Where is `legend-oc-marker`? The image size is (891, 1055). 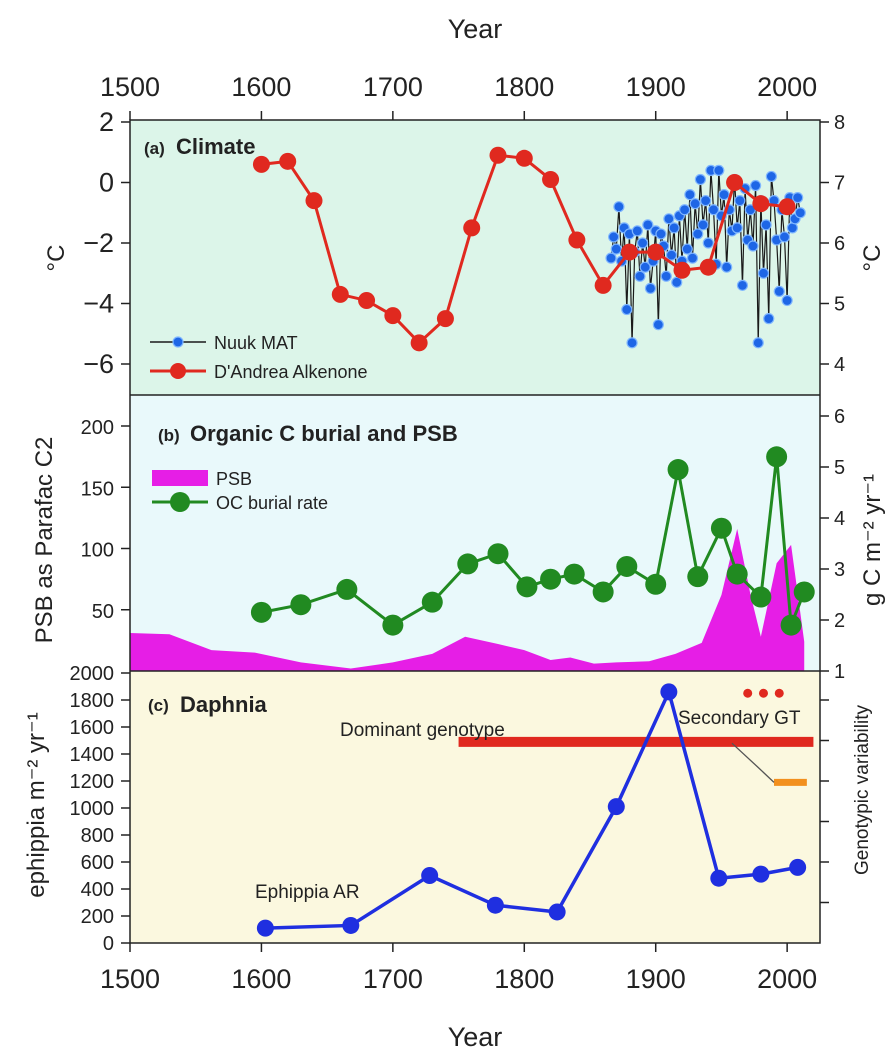
legend-oc-marker is located at coordinates (180, 502).